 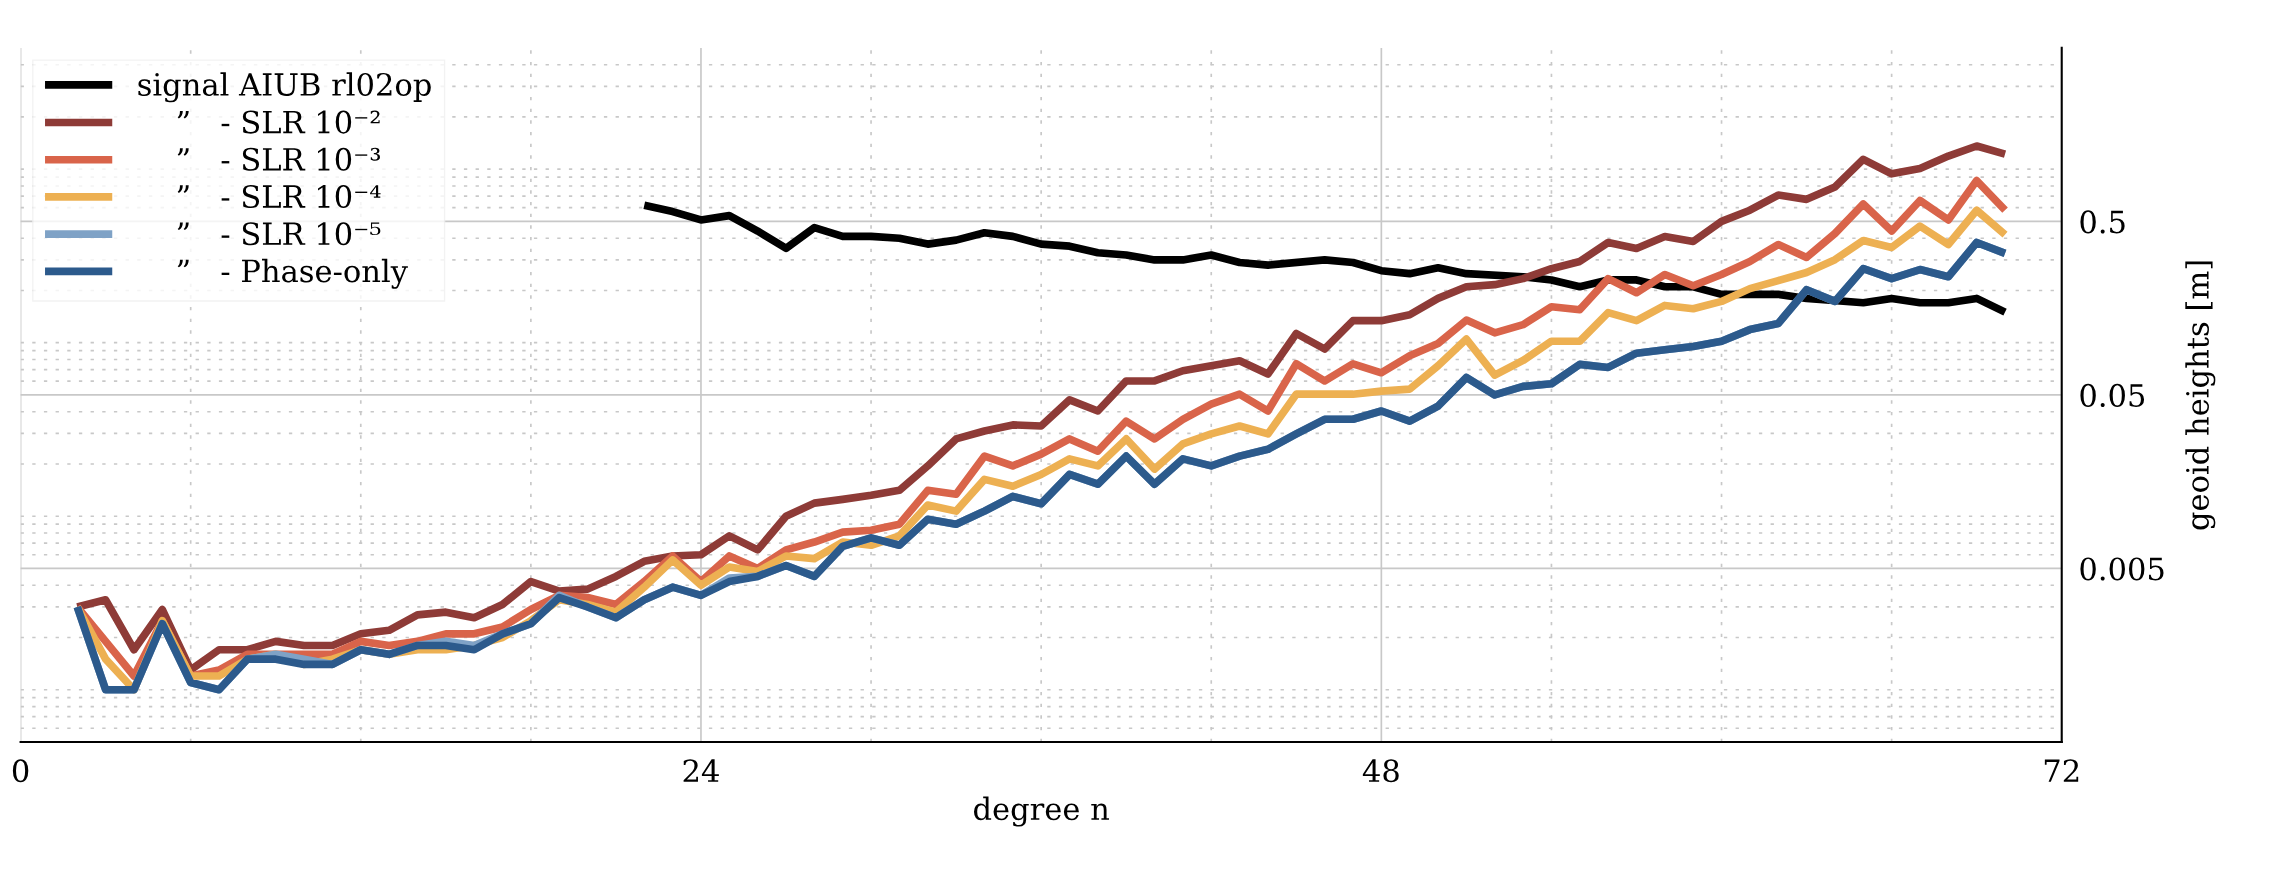 What do you see at coordinates (284, 87) in the screenshot?
I see `legend-label: signal AIUB rl02op` at bounding box center [284, 87].